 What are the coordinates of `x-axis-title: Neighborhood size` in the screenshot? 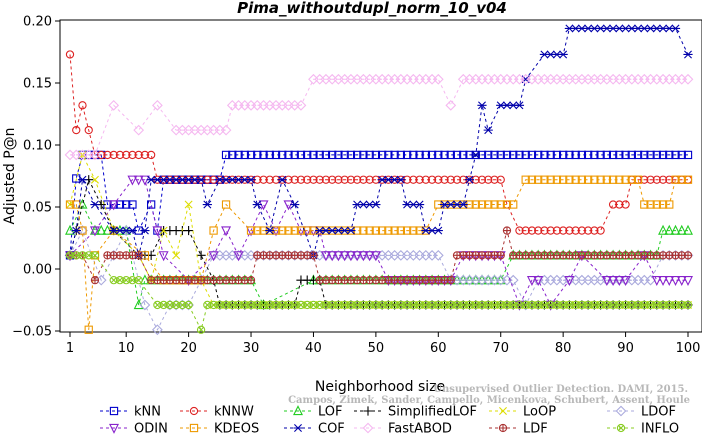 It's located at (380, 387).